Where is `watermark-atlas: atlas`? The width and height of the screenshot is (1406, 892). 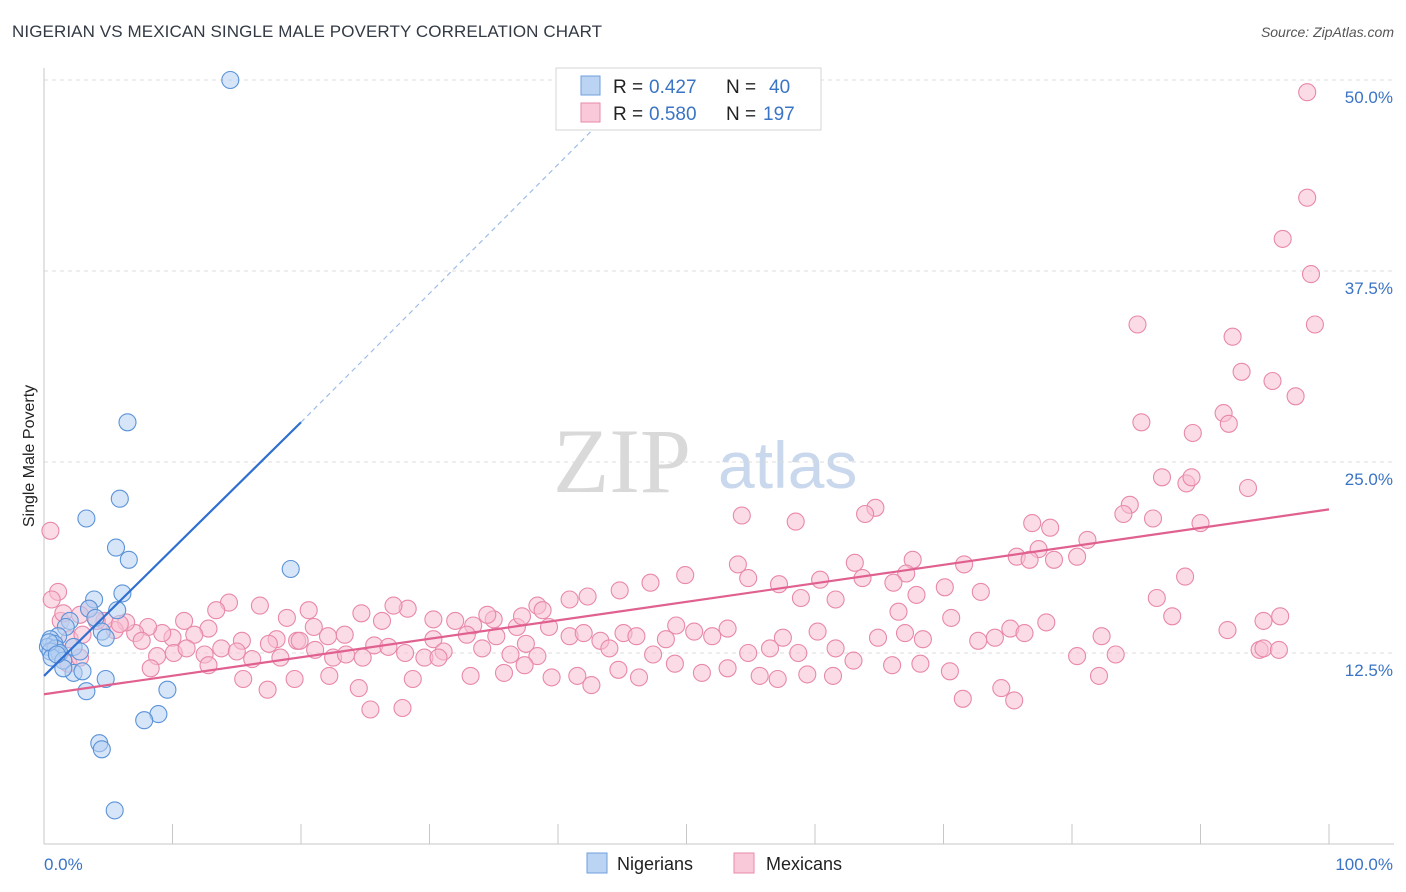 watermark-atlas: atlas is located at coordinates (787, 465).